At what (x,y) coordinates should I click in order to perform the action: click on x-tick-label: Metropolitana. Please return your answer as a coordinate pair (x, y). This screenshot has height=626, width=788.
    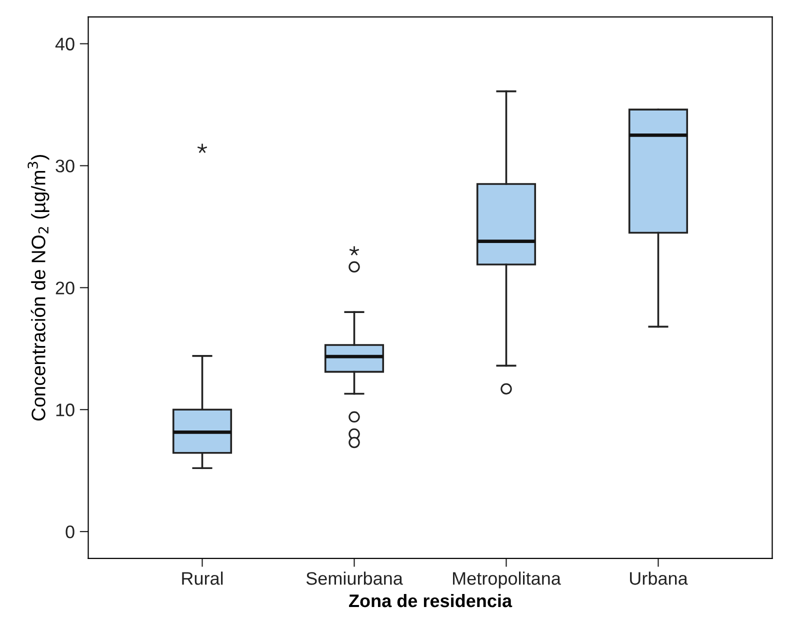
    Looking at the image, I should click on (507, 580).